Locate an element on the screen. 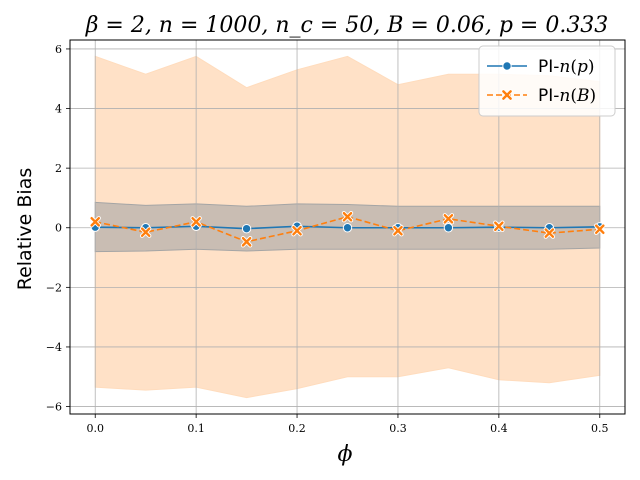  x-tick-label: 0.0 is located at coordinates (95, 428).